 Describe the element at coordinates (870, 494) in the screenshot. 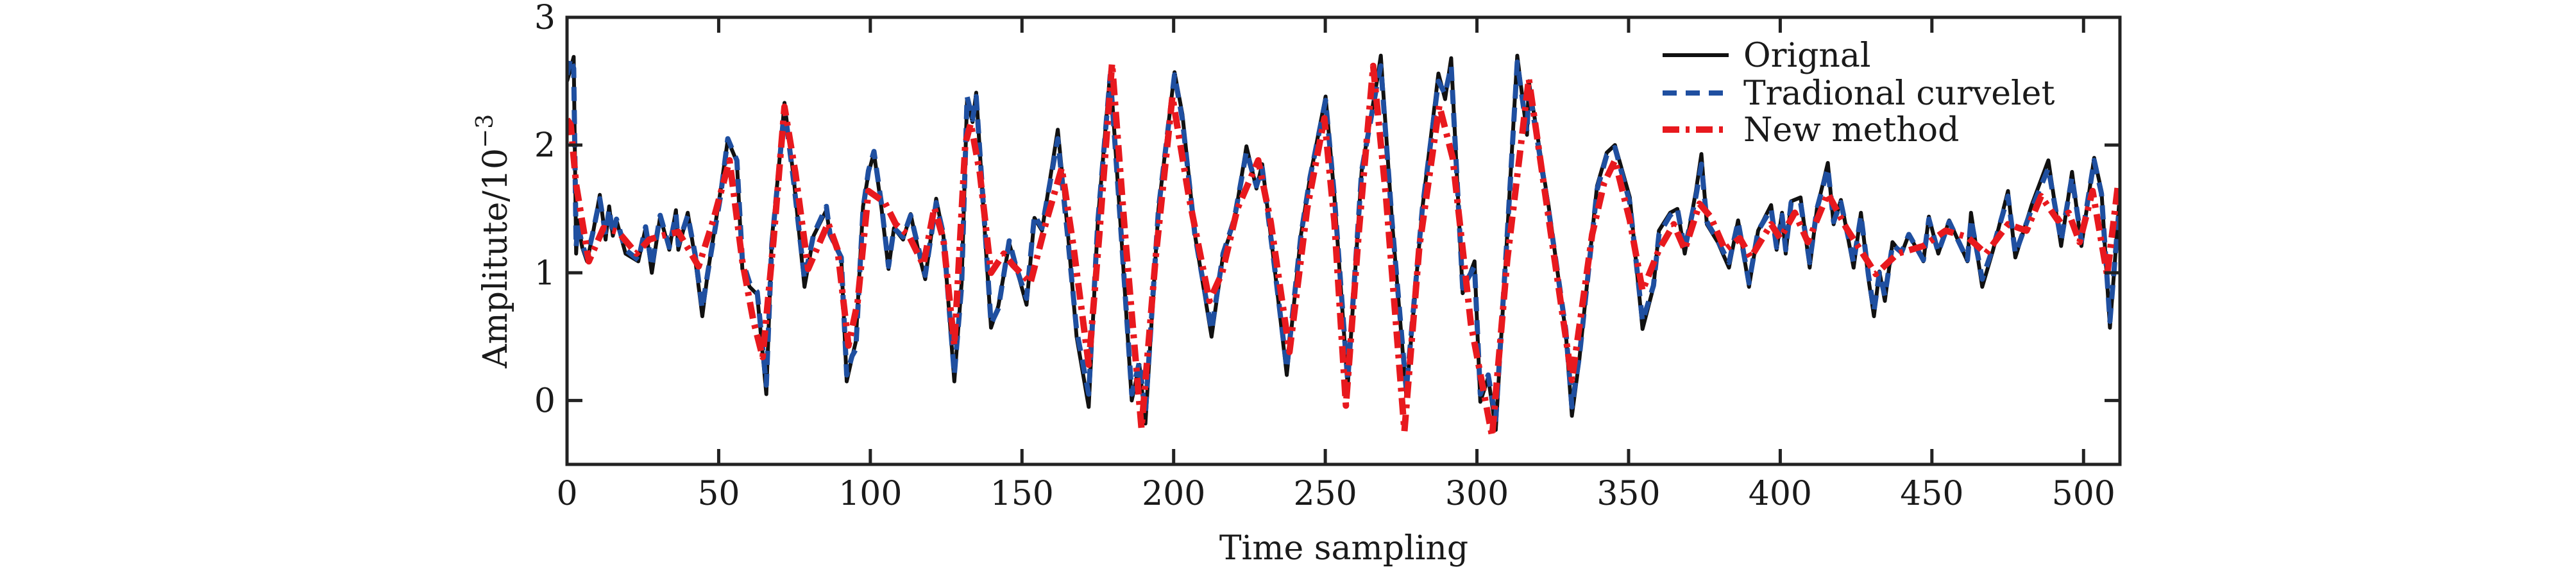

I see `x-tick-label: 100` at that location.